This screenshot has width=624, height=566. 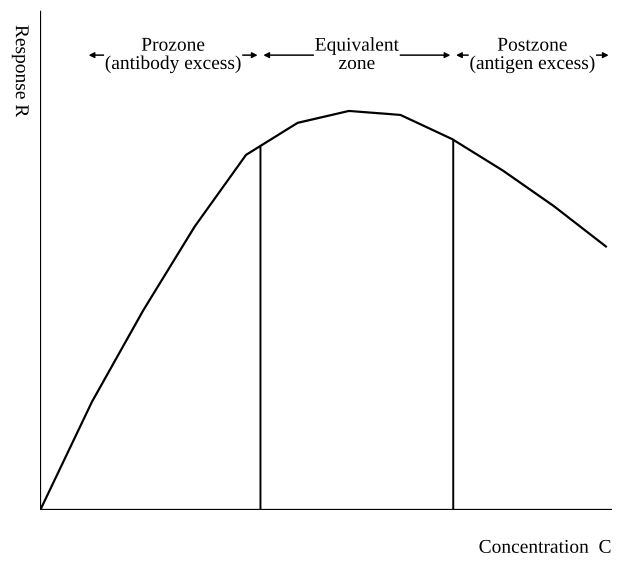 What do you see at coordinates (173, 56) in the screenshot?
I see `text: Prozone (antibody excess)` at bounding box center [173, 56].